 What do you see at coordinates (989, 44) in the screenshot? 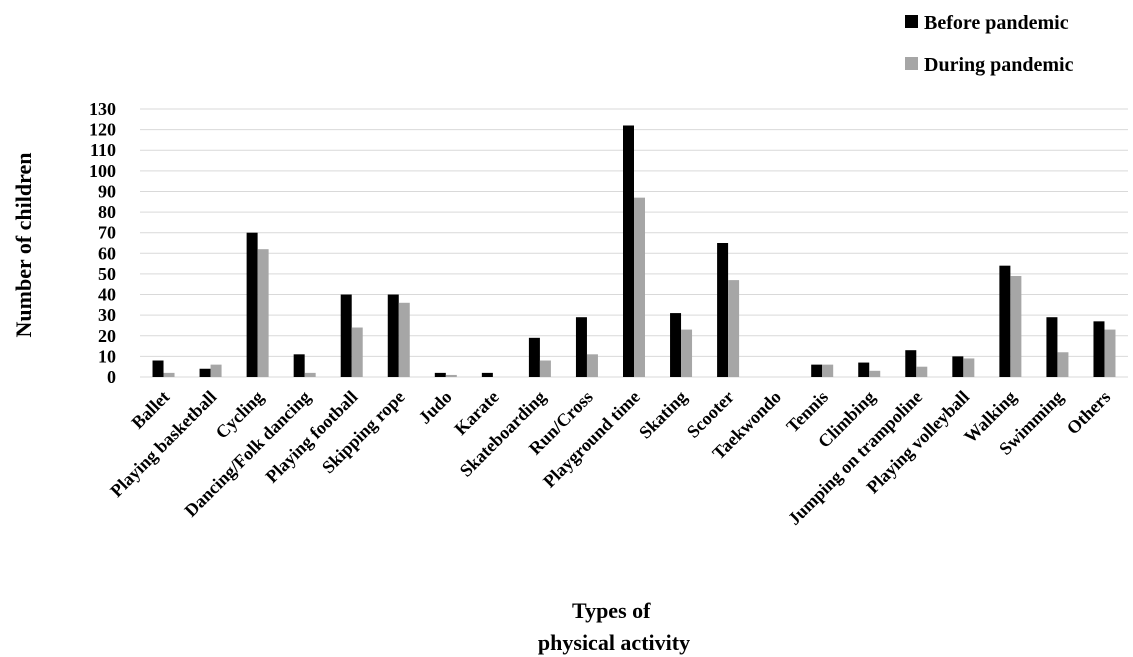
I see `legend: Before pandemic During pandemic` at bounding box center [989, 44].